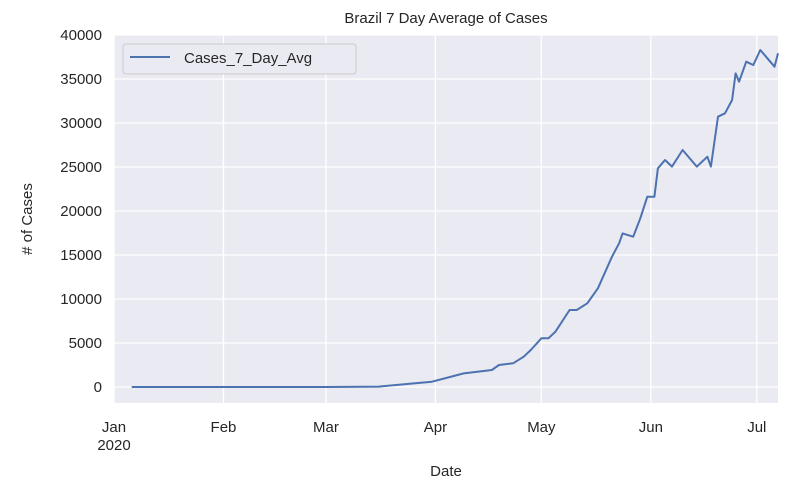  Describe the element at coordinates (326, 427) in the screenshot. I see `x-tick-label: Mar` at that location.